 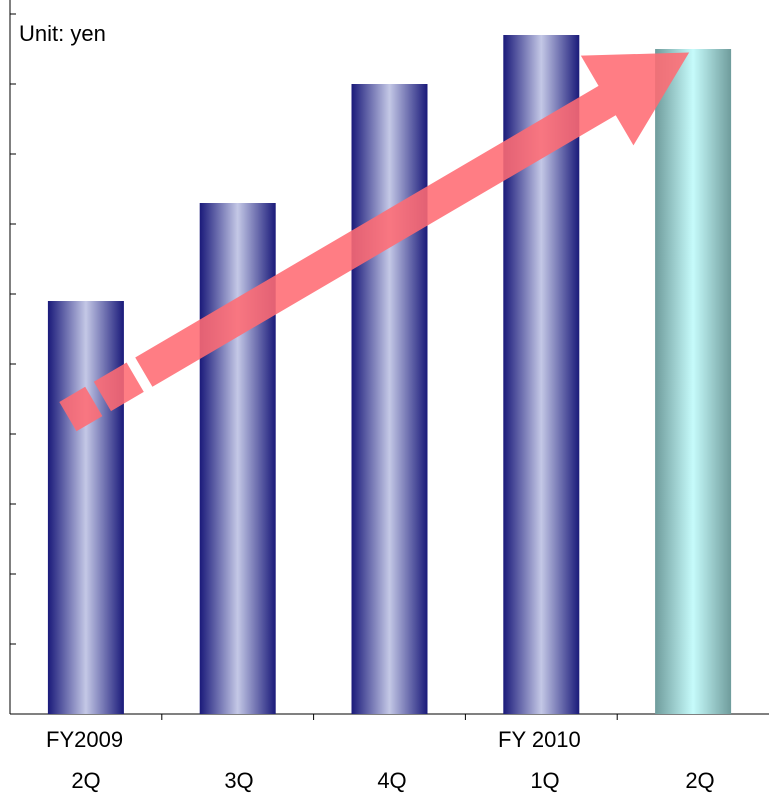 What do you see at coordinates (392, 780) in the screenshot?
I see `x-tick-label-4q-2009: 4Q` at bounding box center [392, 780].